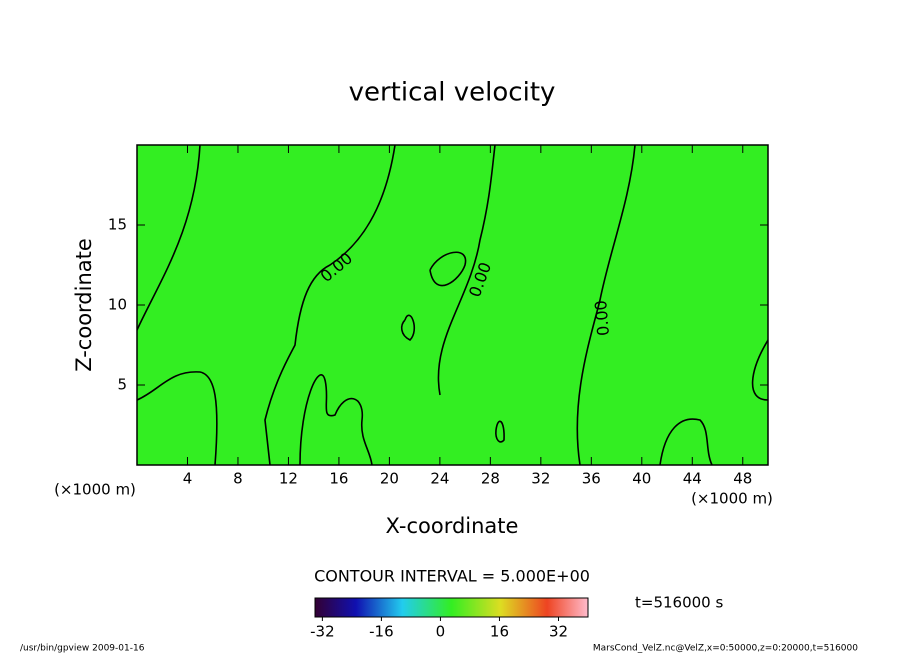 This screenshot has width=904, height=654. What do you see at coordinates (238, 479) in the screenshot?
I see `x-tick-label: 8` at bounding box center [238, 479].